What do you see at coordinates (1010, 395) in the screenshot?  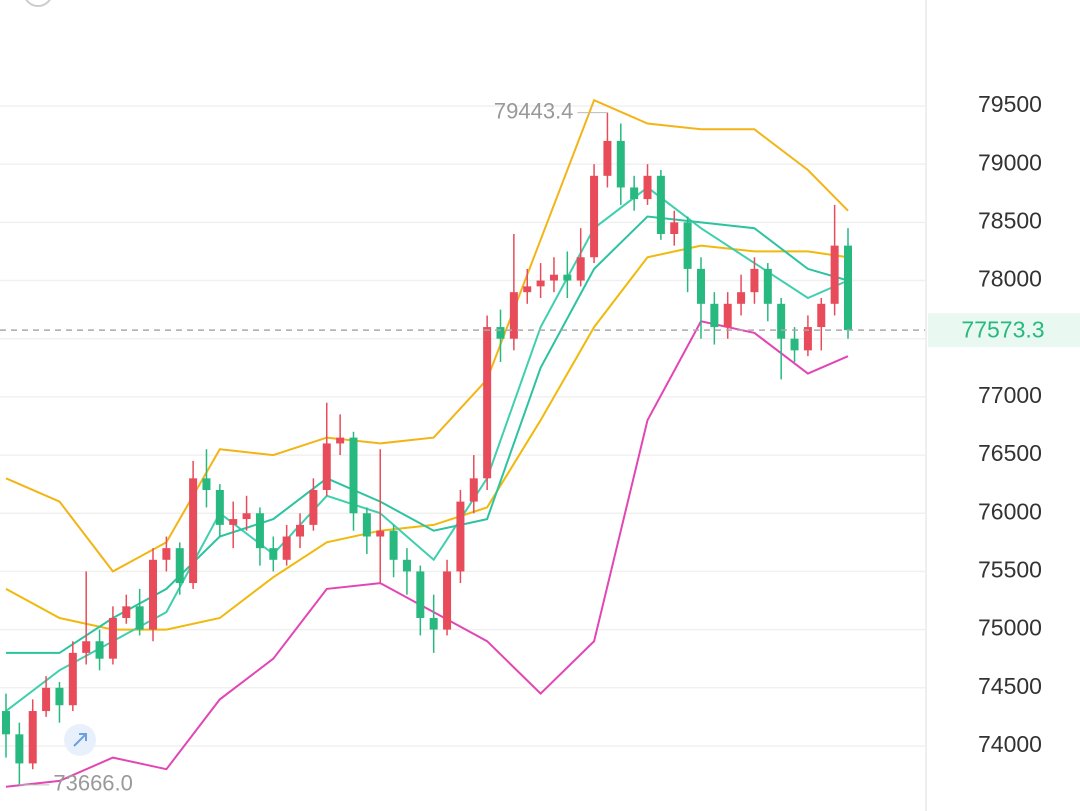 I see `y-tick-label: 77000` at bounding box center [1010, 395].